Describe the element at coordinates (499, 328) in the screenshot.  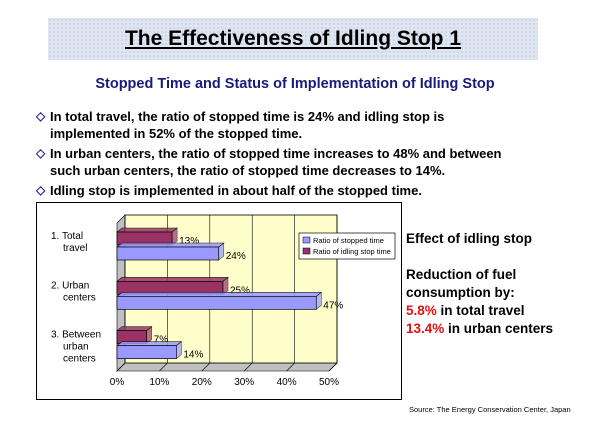
I see `urban-reduction-label: in urban centers` at that location.